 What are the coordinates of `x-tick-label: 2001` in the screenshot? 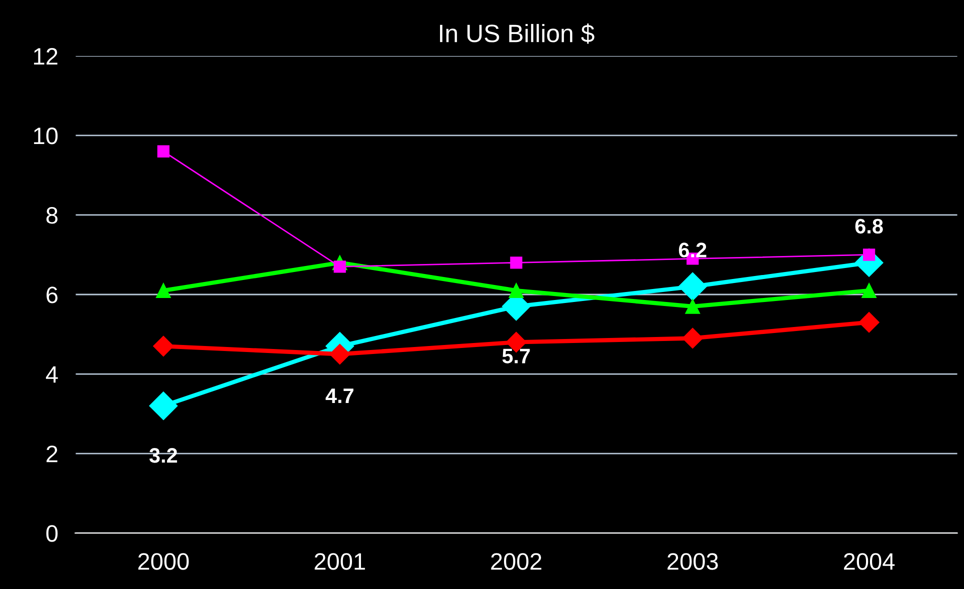 It's located at (339, 561).